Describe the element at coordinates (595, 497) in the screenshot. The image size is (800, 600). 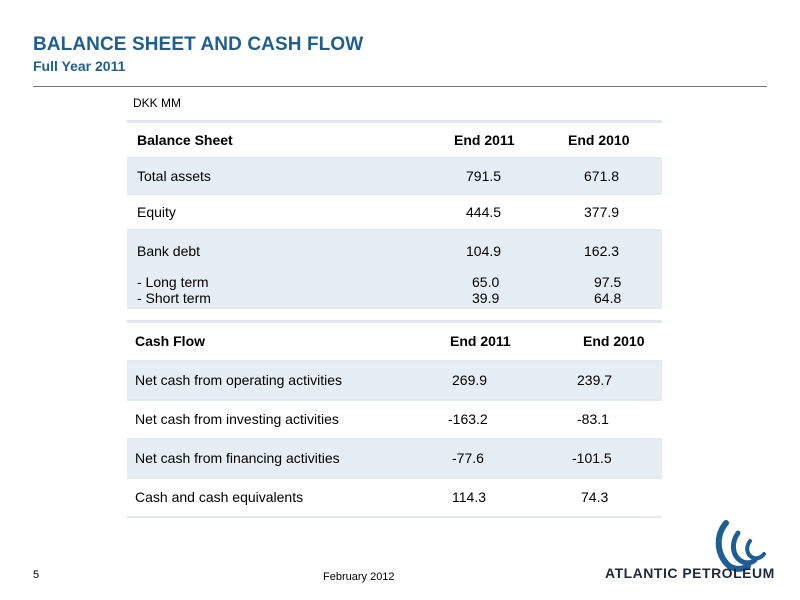
I see `value-2010: 74.3` at that location.